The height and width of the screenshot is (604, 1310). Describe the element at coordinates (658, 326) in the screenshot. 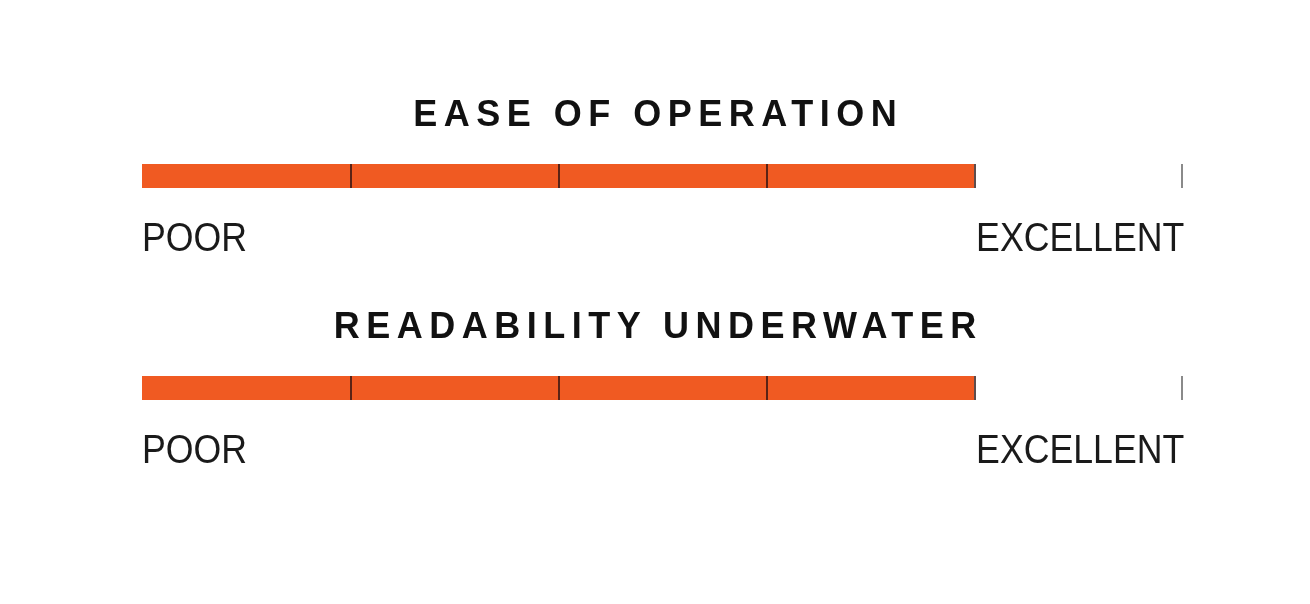

I see `chart-title: READABILITY UNDERWATER` at that location.